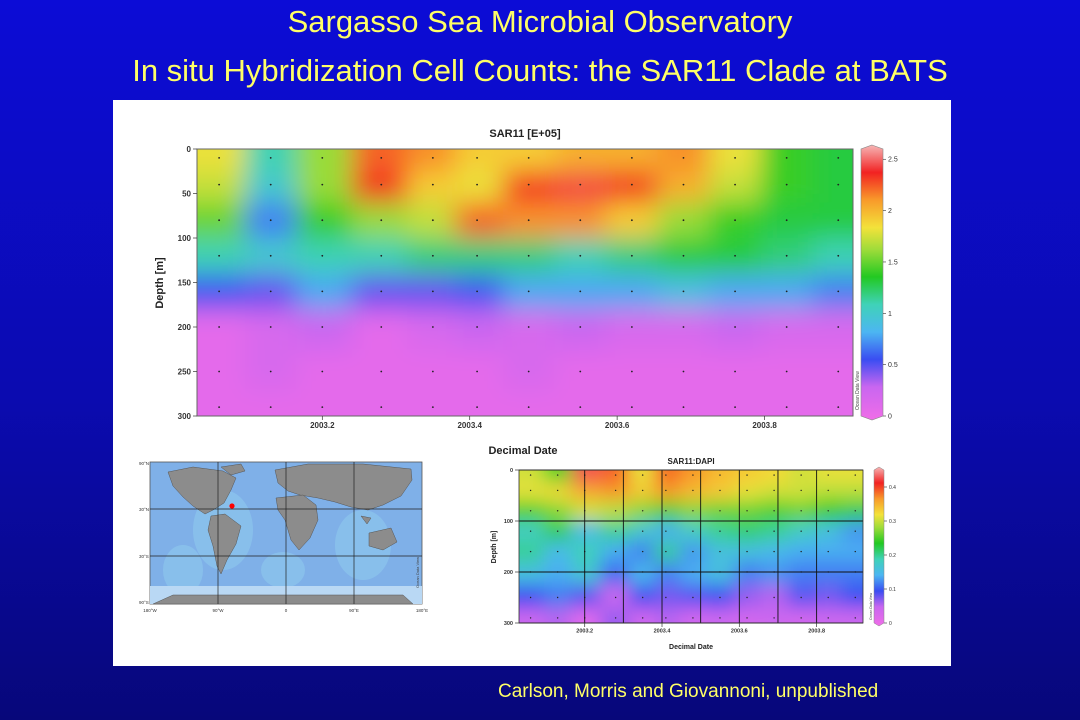 This screenshot has width=1080, height=720. I want to click on y-tick-label: 50, so click(186, 193).